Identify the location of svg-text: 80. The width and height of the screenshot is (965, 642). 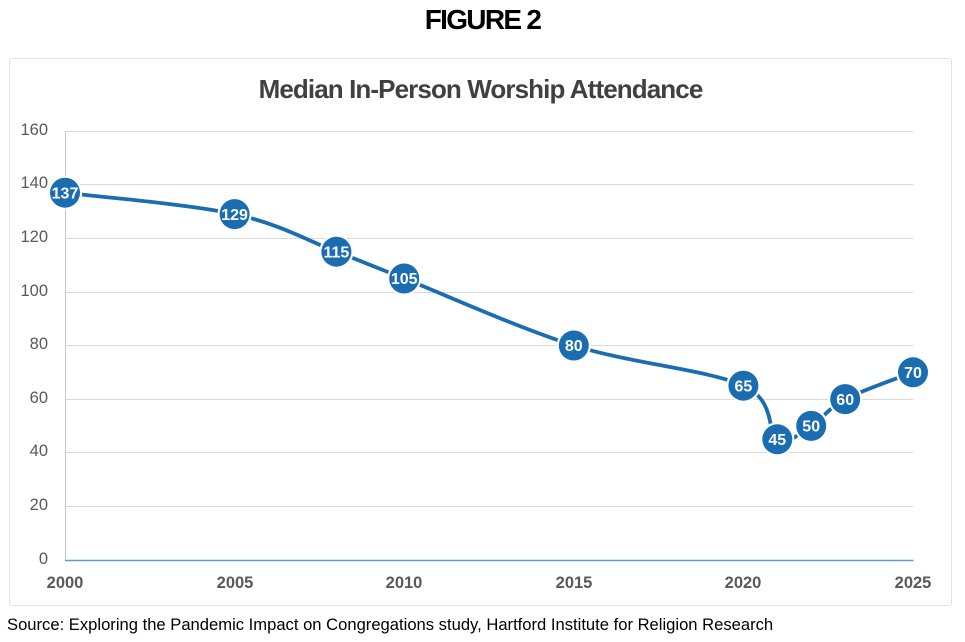
(574, 346).